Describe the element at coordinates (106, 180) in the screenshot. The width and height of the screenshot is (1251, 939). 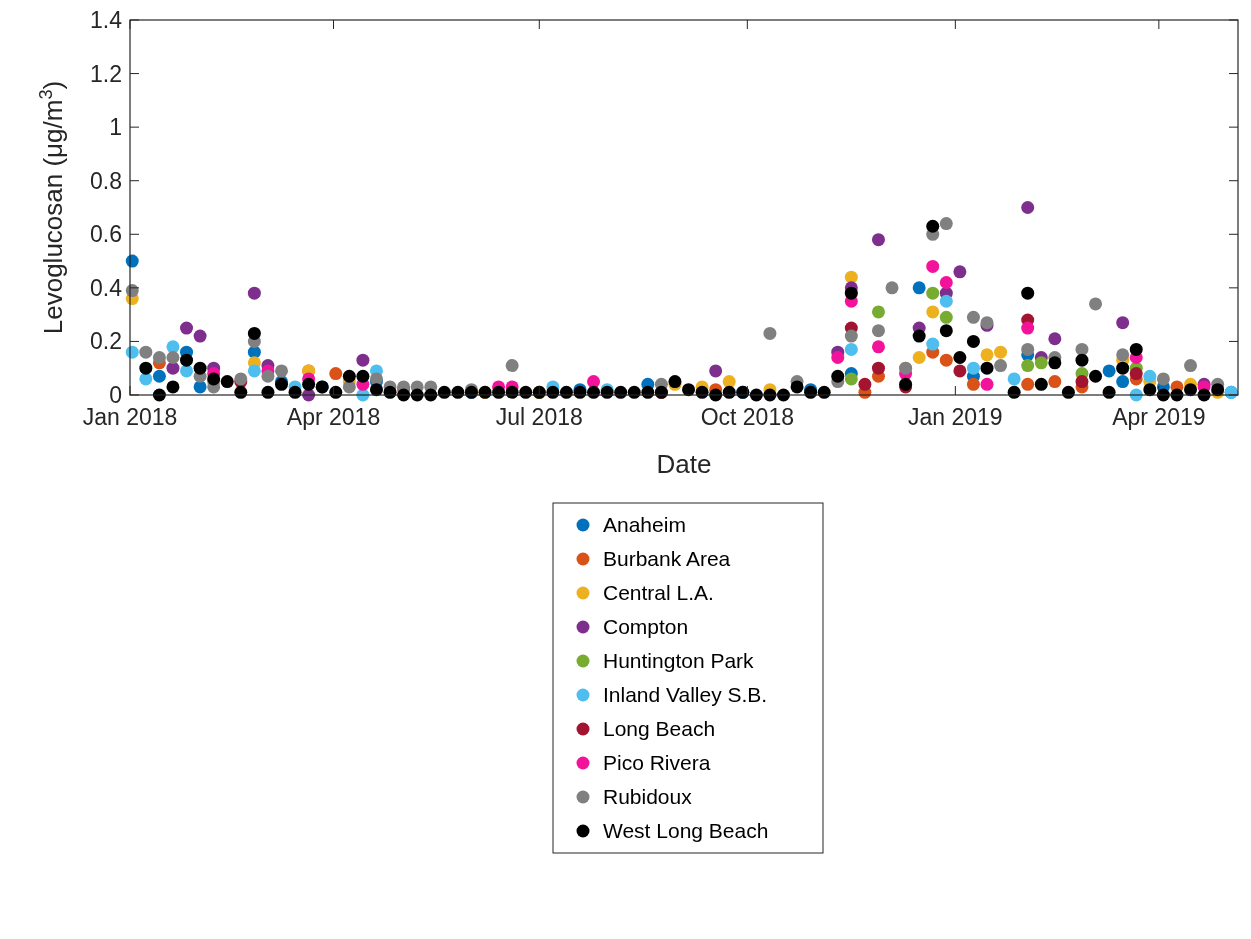
I see `y-tick-label: 0.8` at that location.